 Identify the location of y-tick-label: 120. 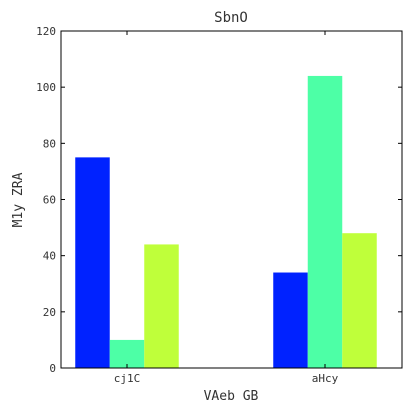
(46, 31).